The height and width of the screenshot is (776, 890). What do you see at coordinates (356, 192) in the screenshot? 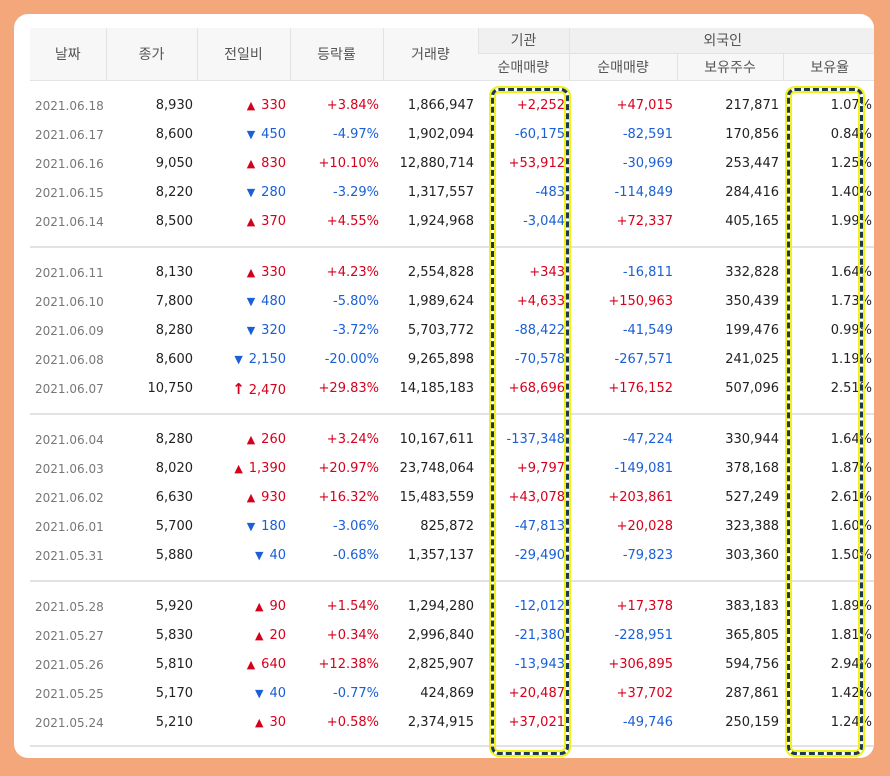
I see `rate-cell: -3.29%` at bounding box center [356, 192].